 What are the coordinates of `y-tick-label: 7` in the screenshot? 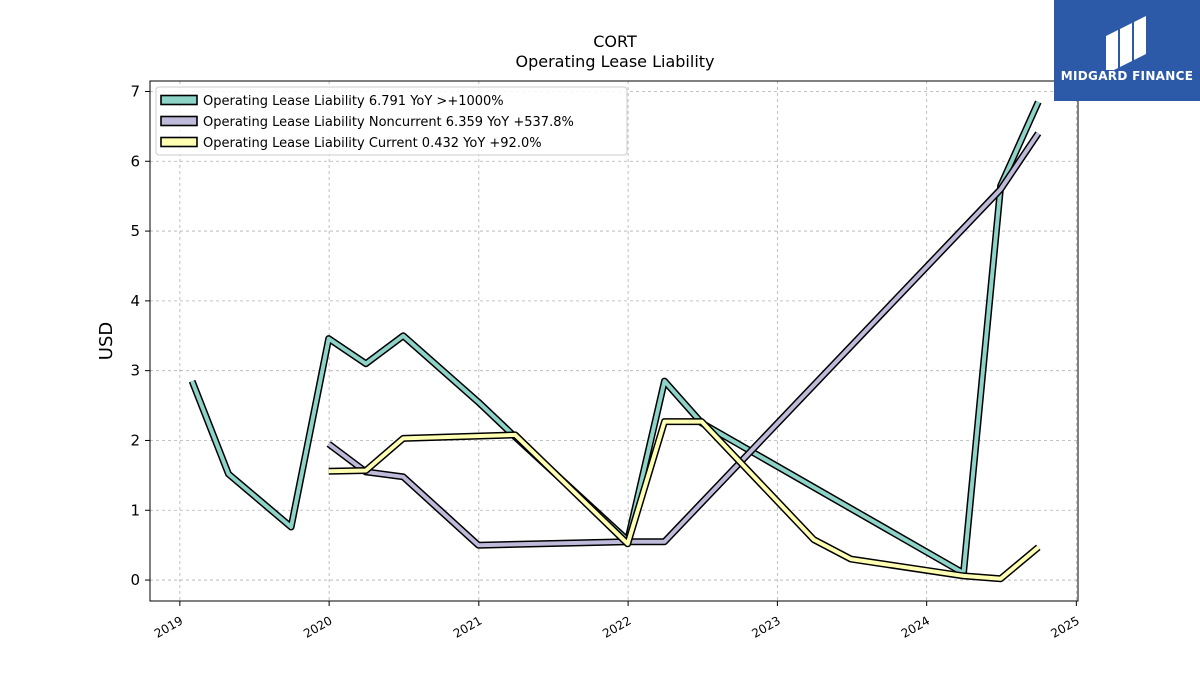 It's located at (135, 91).